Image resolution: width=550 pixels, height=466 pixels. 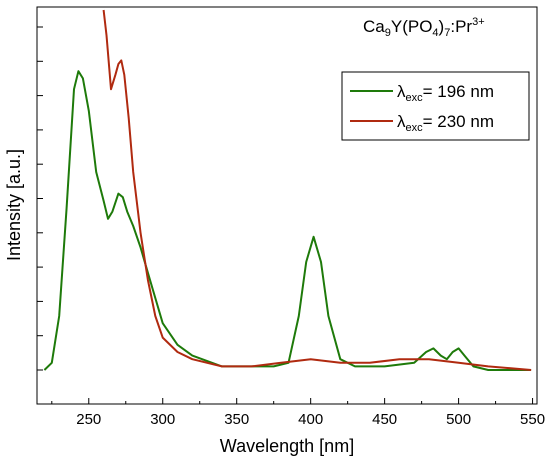 What do you see at coordinates (162, 419) in the screenshot?
I see `x-tick-label-300: 300` at bounding box center [162, 419].